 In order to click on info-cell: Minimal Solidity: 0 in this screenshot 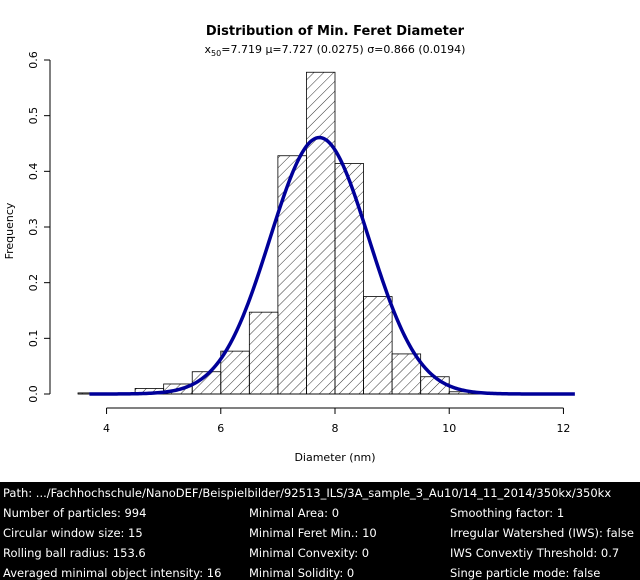, I will do `click(302, 573)`.